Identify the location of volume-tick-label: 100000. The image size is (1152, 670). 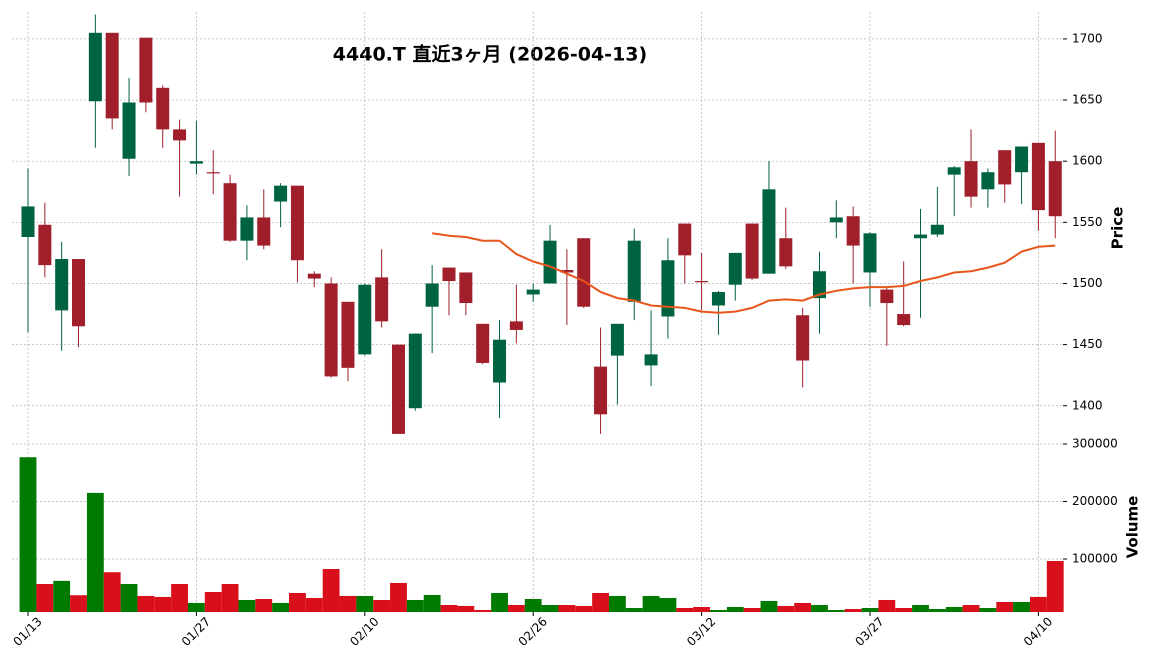
(1095, 558).